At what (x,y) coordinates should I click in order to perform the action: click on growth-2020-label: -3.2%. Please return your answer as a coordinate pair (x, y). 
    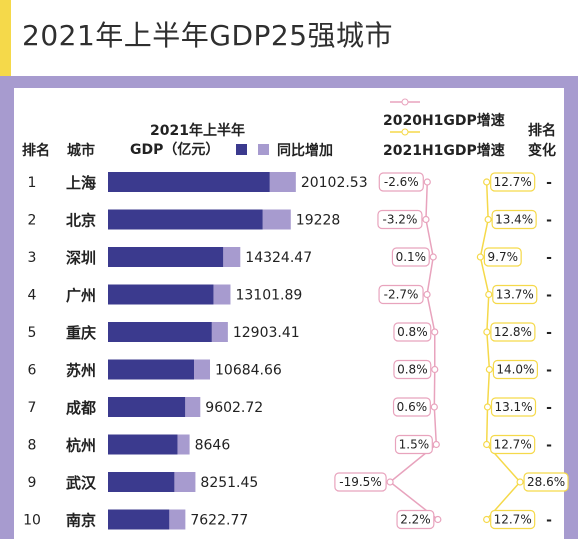
    Looking at the image, I should click on (400, 220).